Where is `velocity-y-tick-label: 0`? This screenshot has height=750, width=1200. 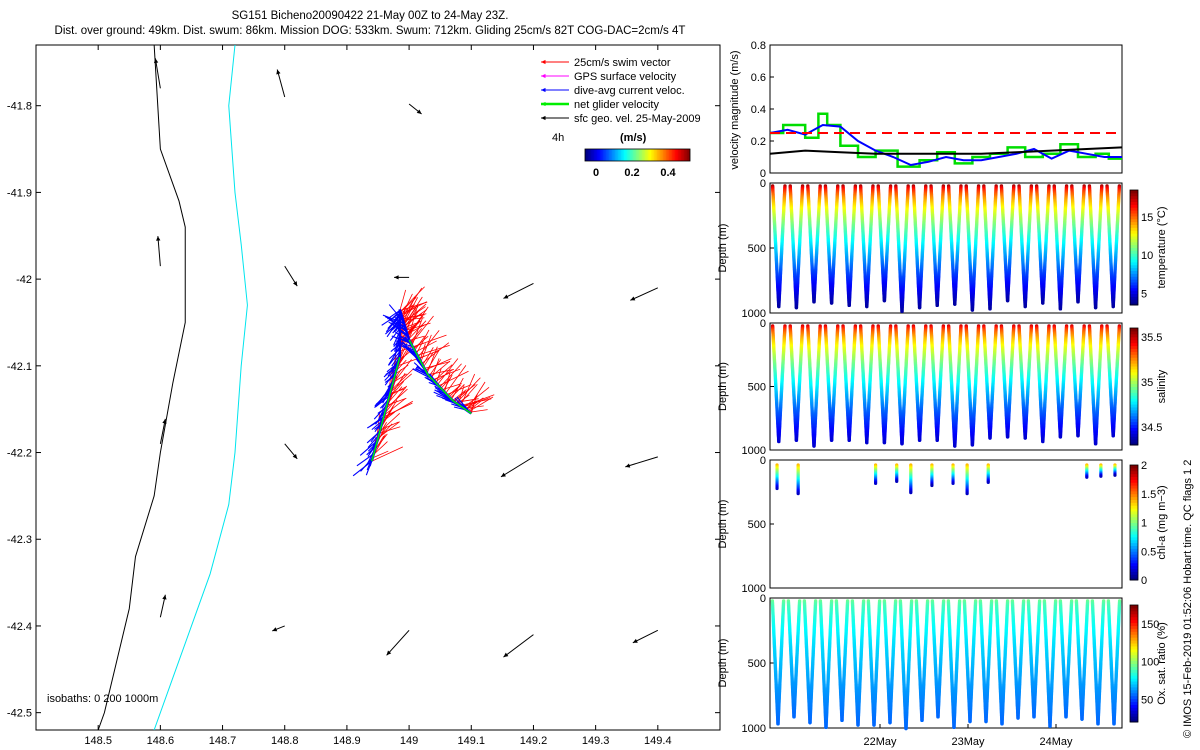 velocity-y-tick-label: 0 is located at coordinates (763, 174).